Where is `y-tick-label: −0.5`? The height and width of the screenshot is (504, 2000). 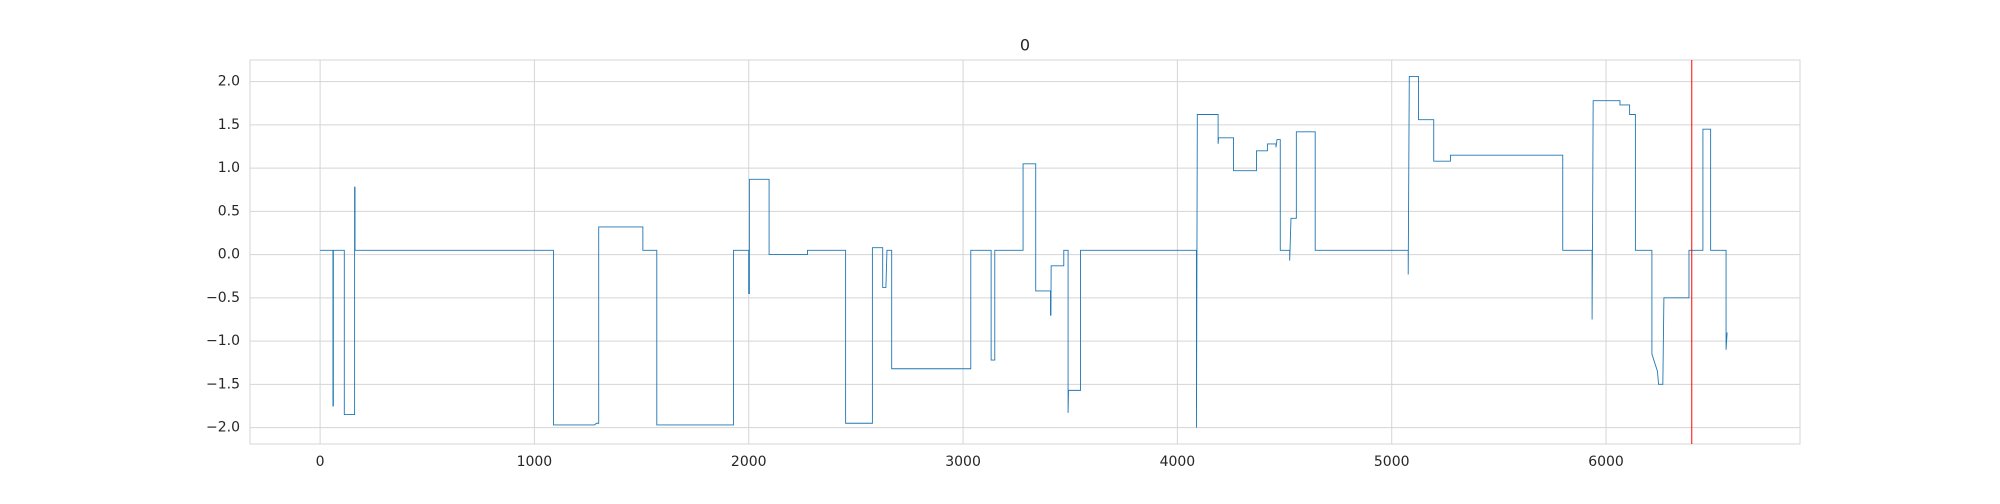
y-tick-label: −0.5 is located at coordinates (223, 298).